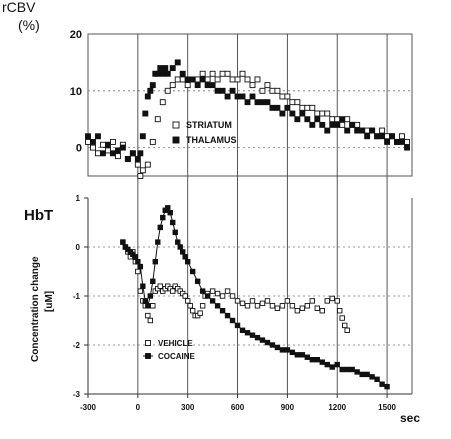 The width and height of the screenshot is (451, 439). What do you see at coordinates (38, 215) in the screenshot?
I see `hbt-title: HbT` at bounding box center [38, 215].